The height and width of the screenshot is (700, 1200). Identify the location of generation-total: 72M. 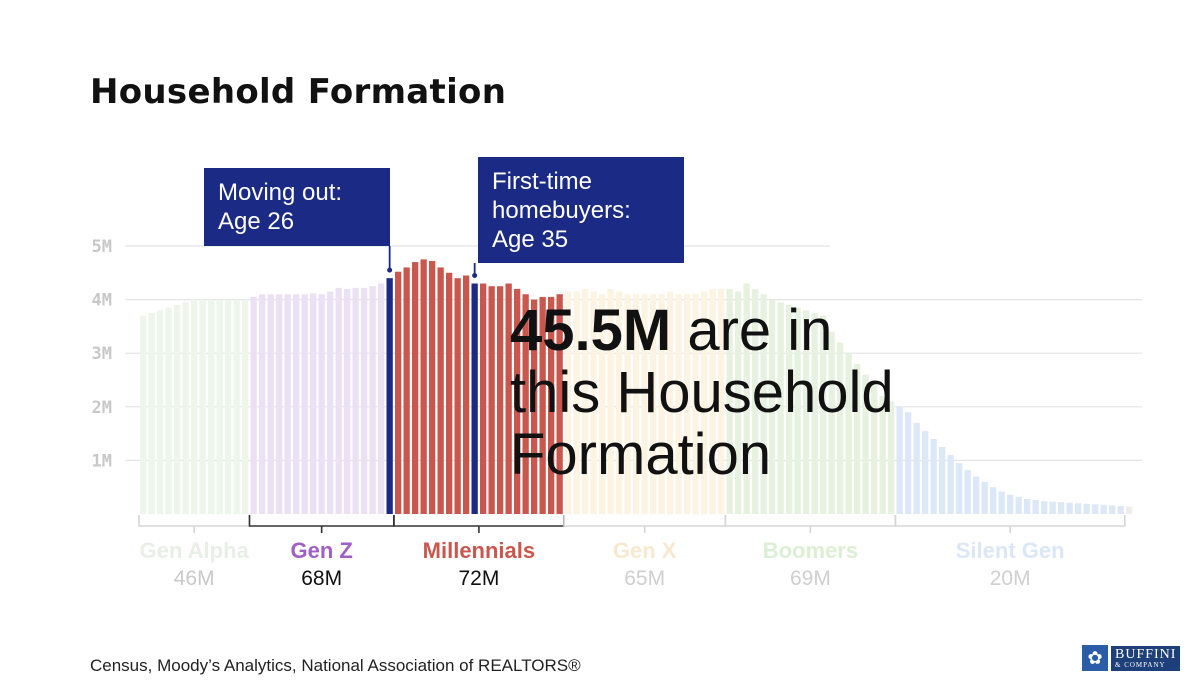
(478, 578).